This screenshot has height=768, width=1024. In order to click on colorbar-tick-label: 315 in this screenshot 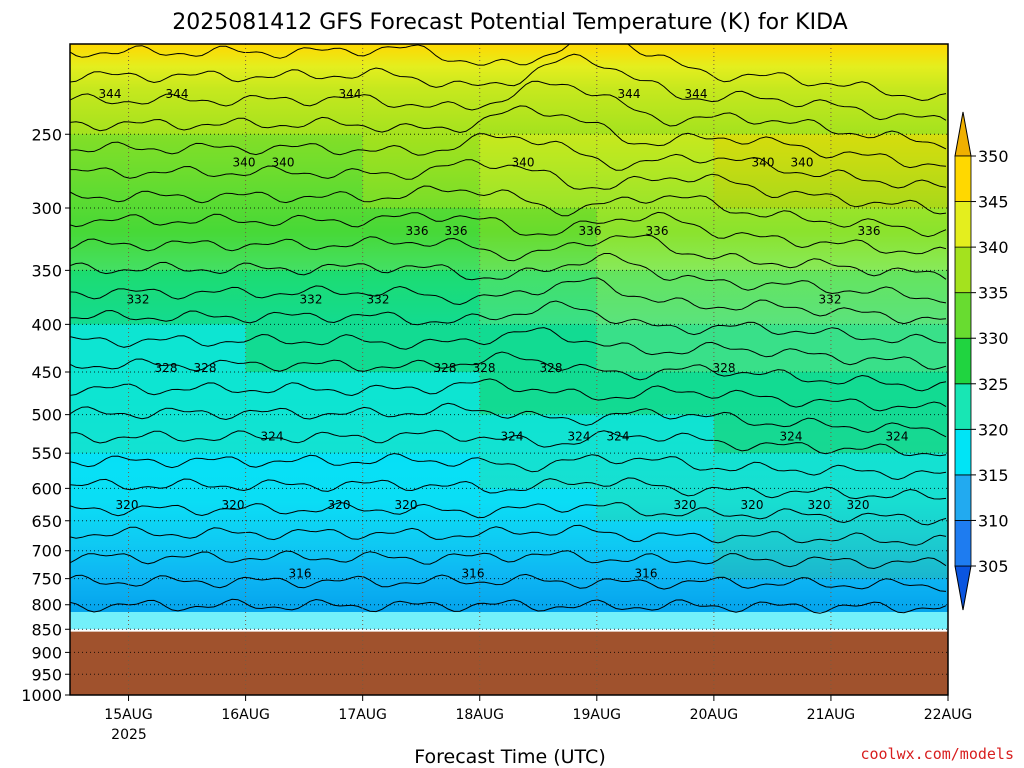, I will do `click(993, 475)`.